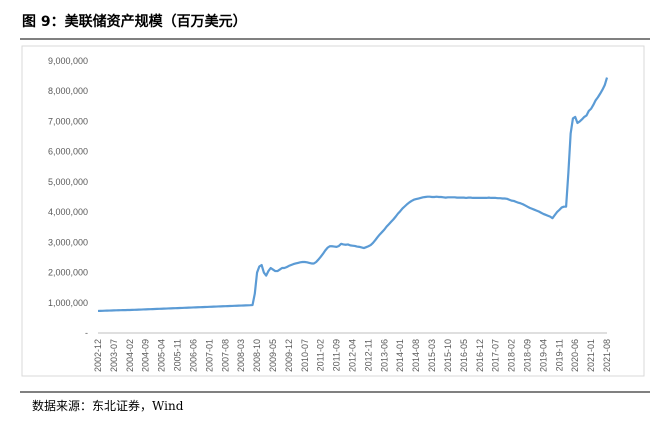 The image size is (655, 422). I want to click on y-tick-label: -, so click(86, 333).